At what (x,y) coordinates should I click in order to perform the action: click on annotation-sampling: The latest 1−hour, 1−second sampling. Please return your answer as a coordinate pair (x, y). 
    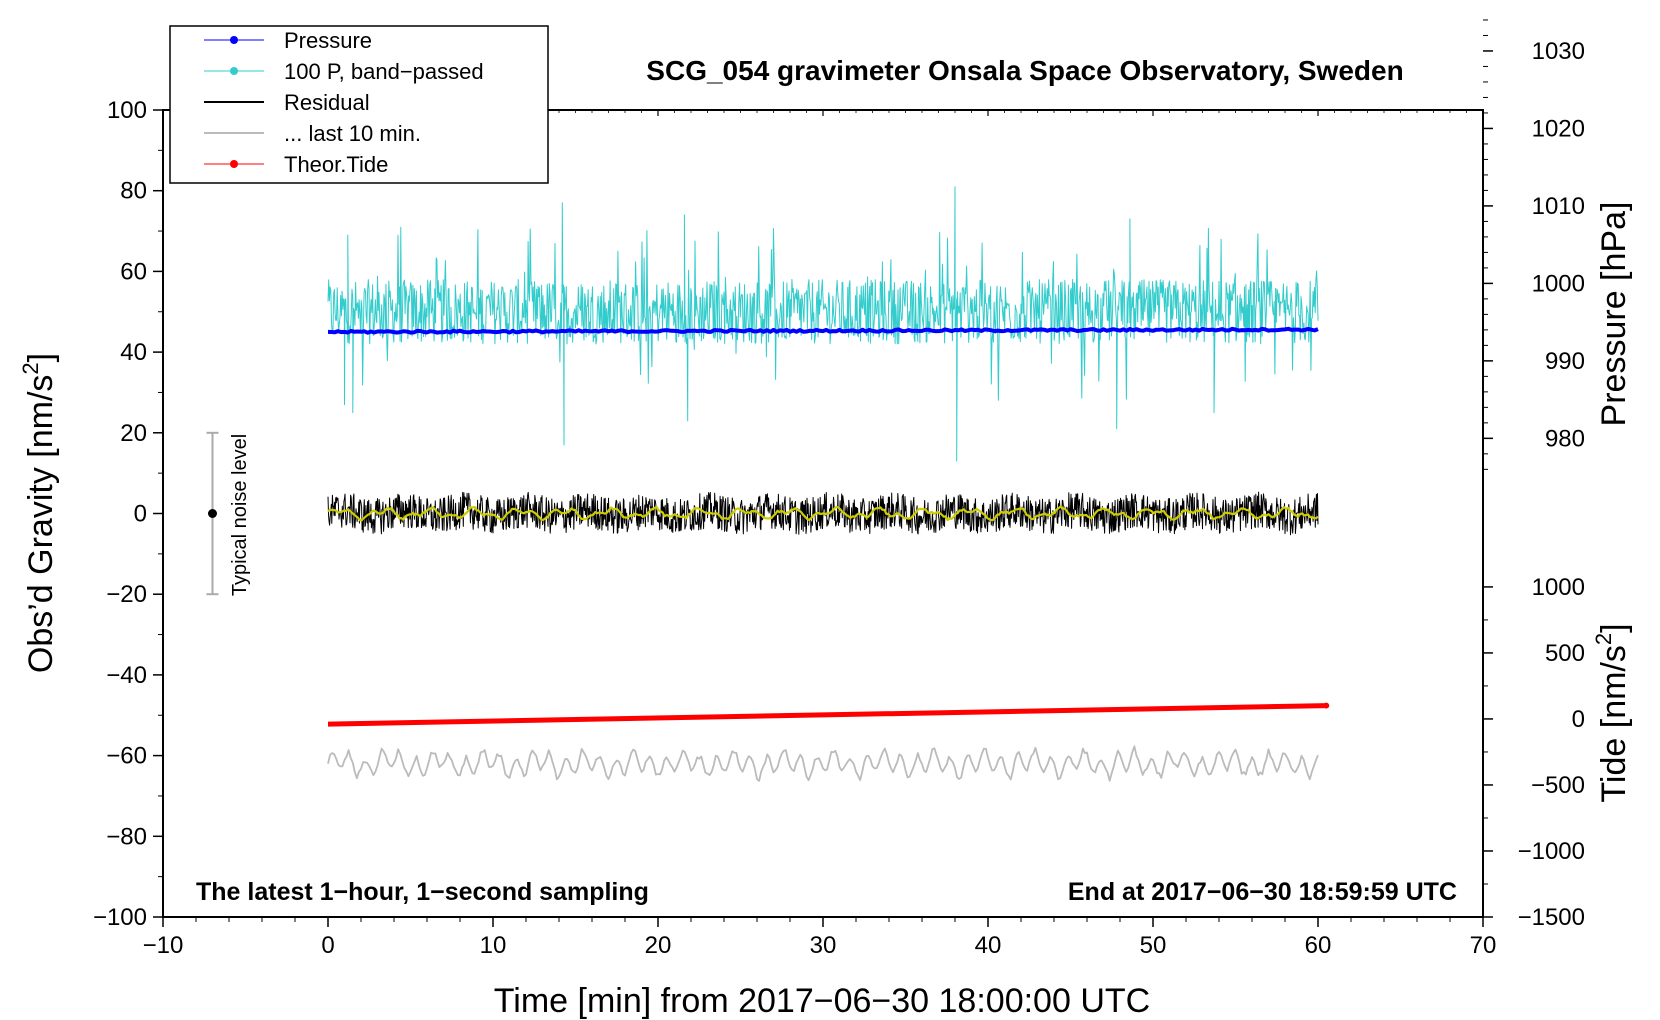
    Looking at the image, I should click on (422, 892).